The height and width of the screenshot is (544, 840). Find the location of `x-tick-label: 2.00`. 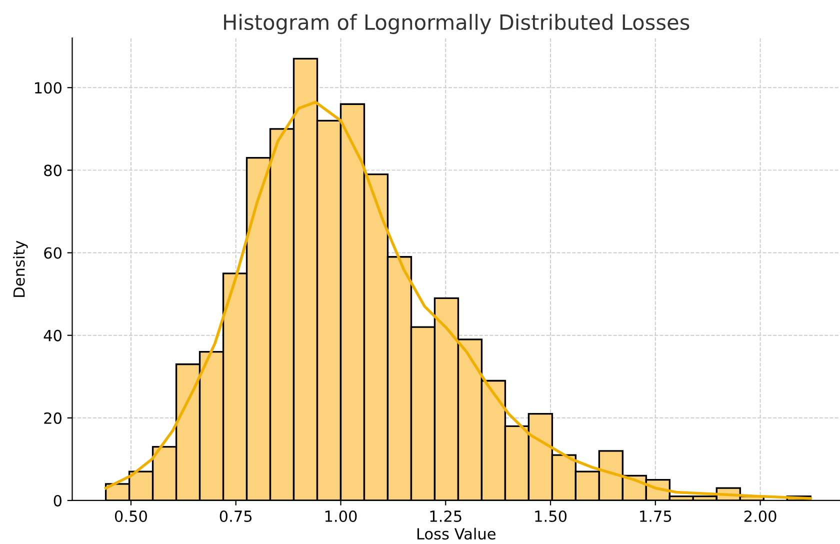

x-tick-label: 2.00 is located at coordinates (760, 516).